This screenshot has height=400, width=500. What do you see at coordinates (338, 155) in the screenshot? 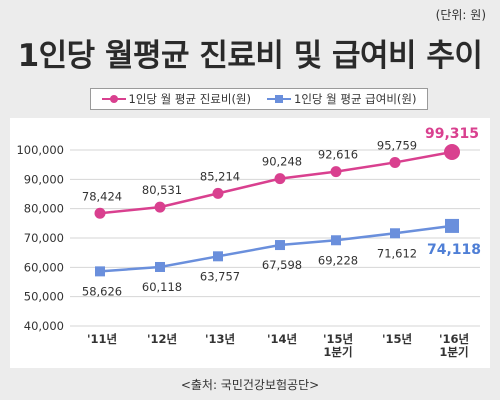
I see `data-label-medical-cost: 92,616` at bounding box center [338, 155].